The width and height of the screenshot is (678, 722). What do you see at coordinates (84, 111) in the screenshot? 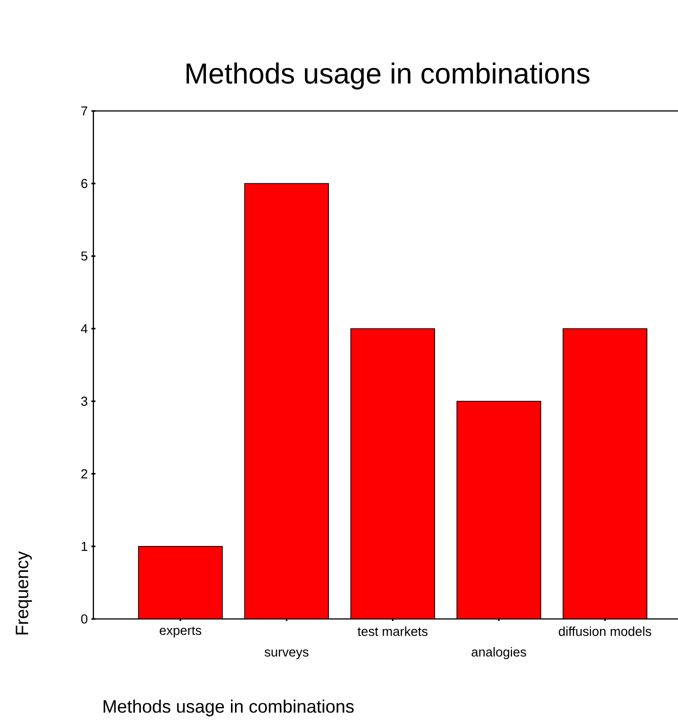
I see `y-tick-label: 7` at bounding box center [84, 111].